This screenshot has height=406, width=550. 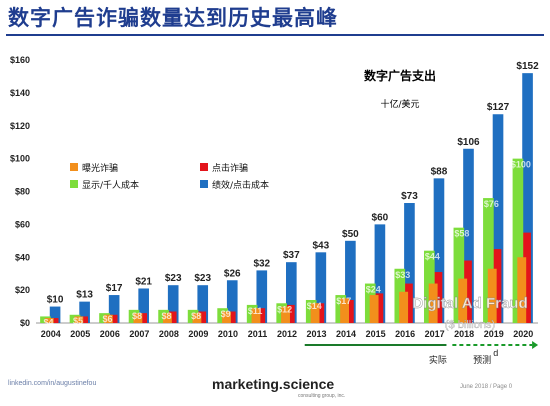 What do you see at coordinates (461, 234) in the screenshot?
I see `value-label: $58` at bounding box center [461, 234].